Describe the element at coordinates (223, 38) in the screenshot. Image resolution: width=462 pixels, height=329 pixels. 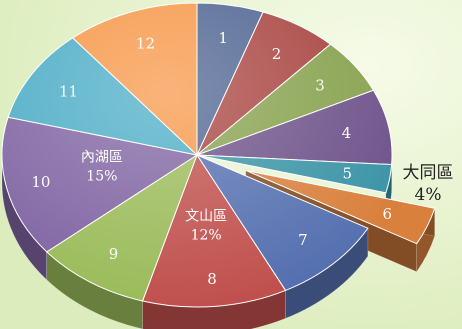
I see `slice-number-1: 1` at that location.